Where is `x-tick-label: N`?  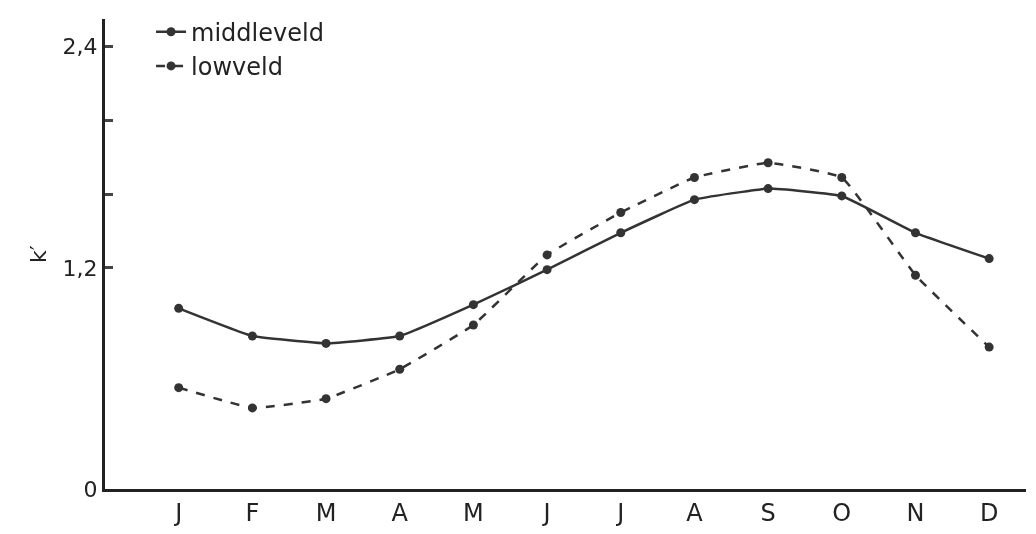
x-tick-label: N is located at coordinates (915, 512).